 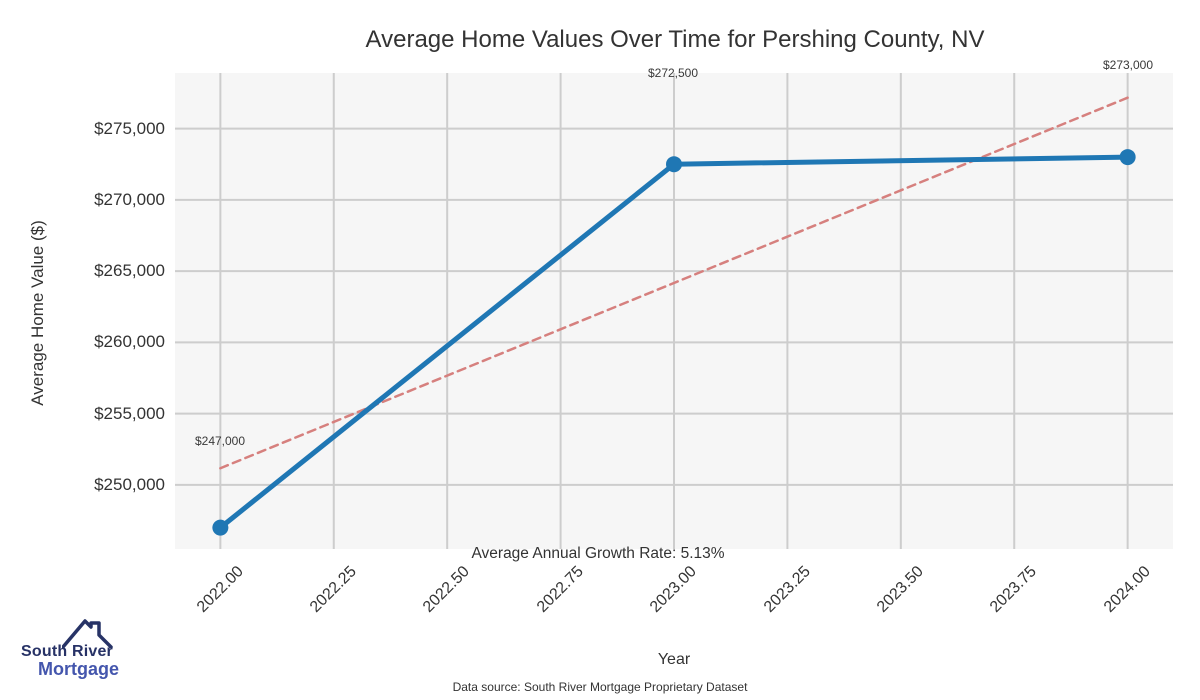 I want to click on y-tick-label: $275,000, so click(x=129, y=128).